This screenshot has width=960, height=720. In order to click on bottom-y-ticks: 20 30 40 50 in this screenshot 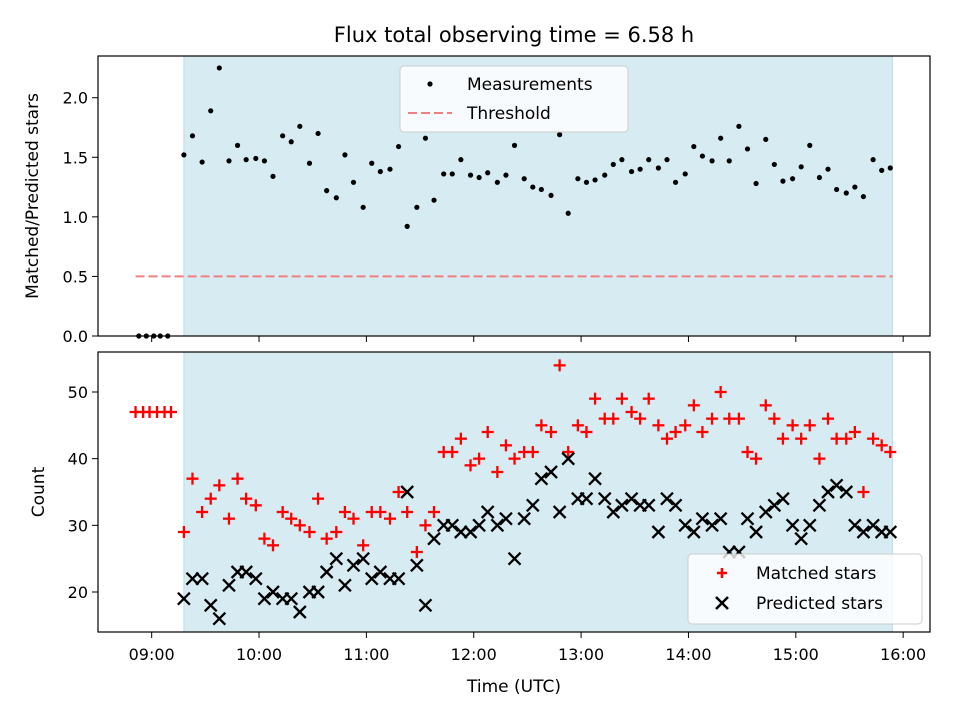, I will do `click(83, 492)`.